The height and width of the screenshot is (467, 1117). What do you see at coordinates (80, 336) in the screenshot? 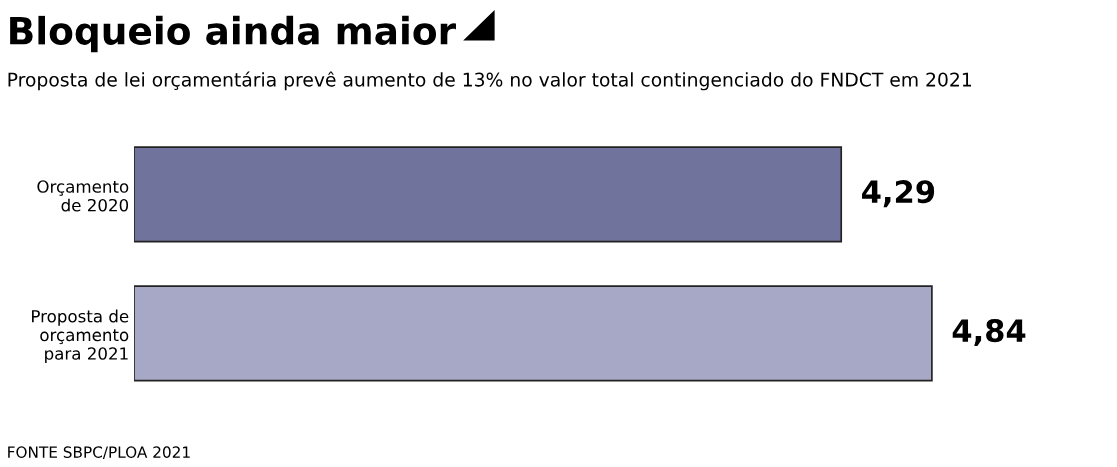
I see `y-tick-label: Proposta de orçamento para 2021` at bounding box center [80, 336].